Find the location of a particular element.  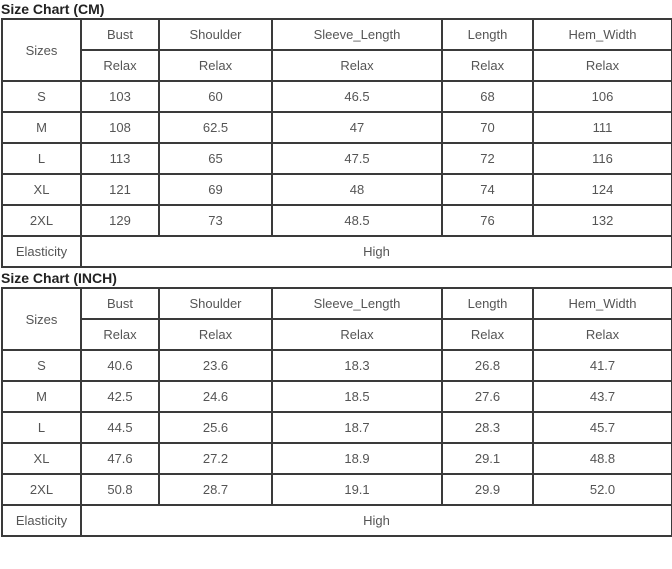

table-cell: 48.5 is located at coordinates (357, 220).